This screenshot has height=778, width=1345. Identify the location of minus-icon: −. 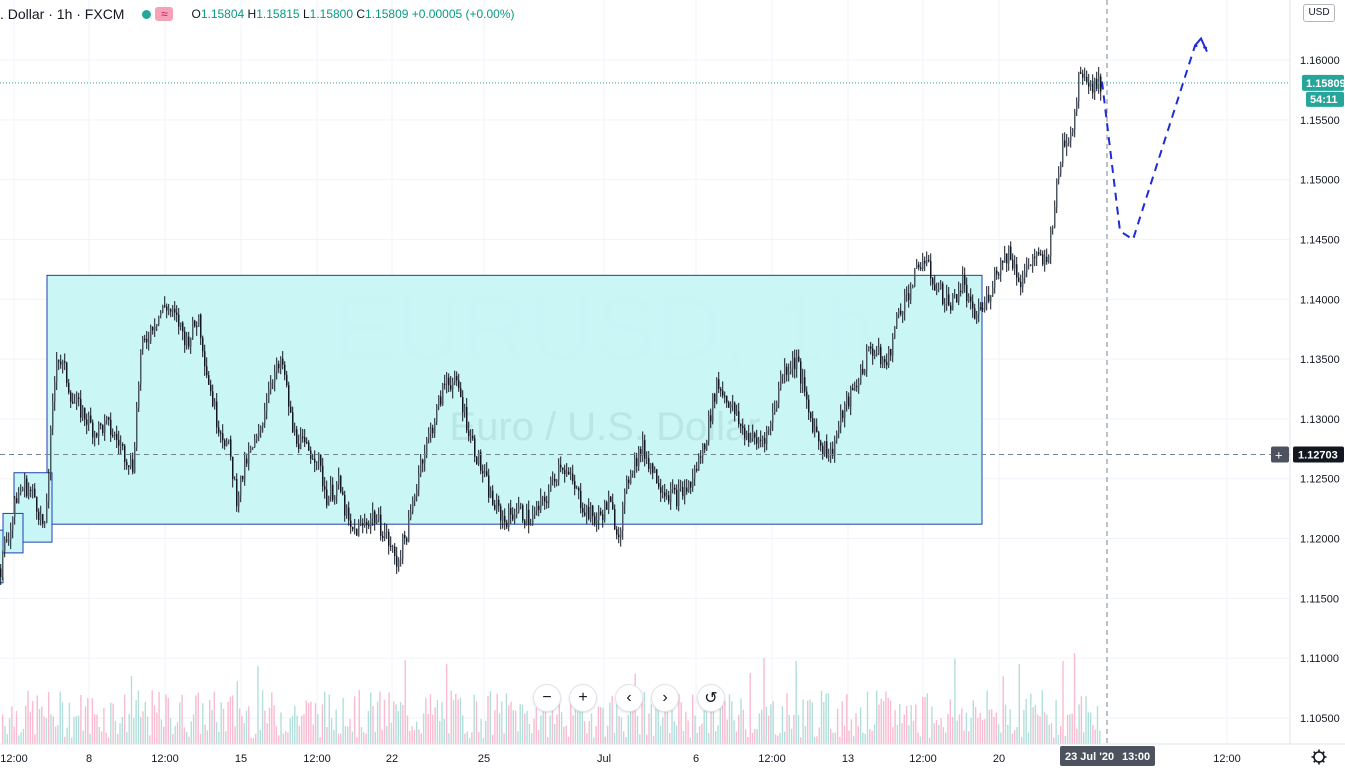
(547, 698).